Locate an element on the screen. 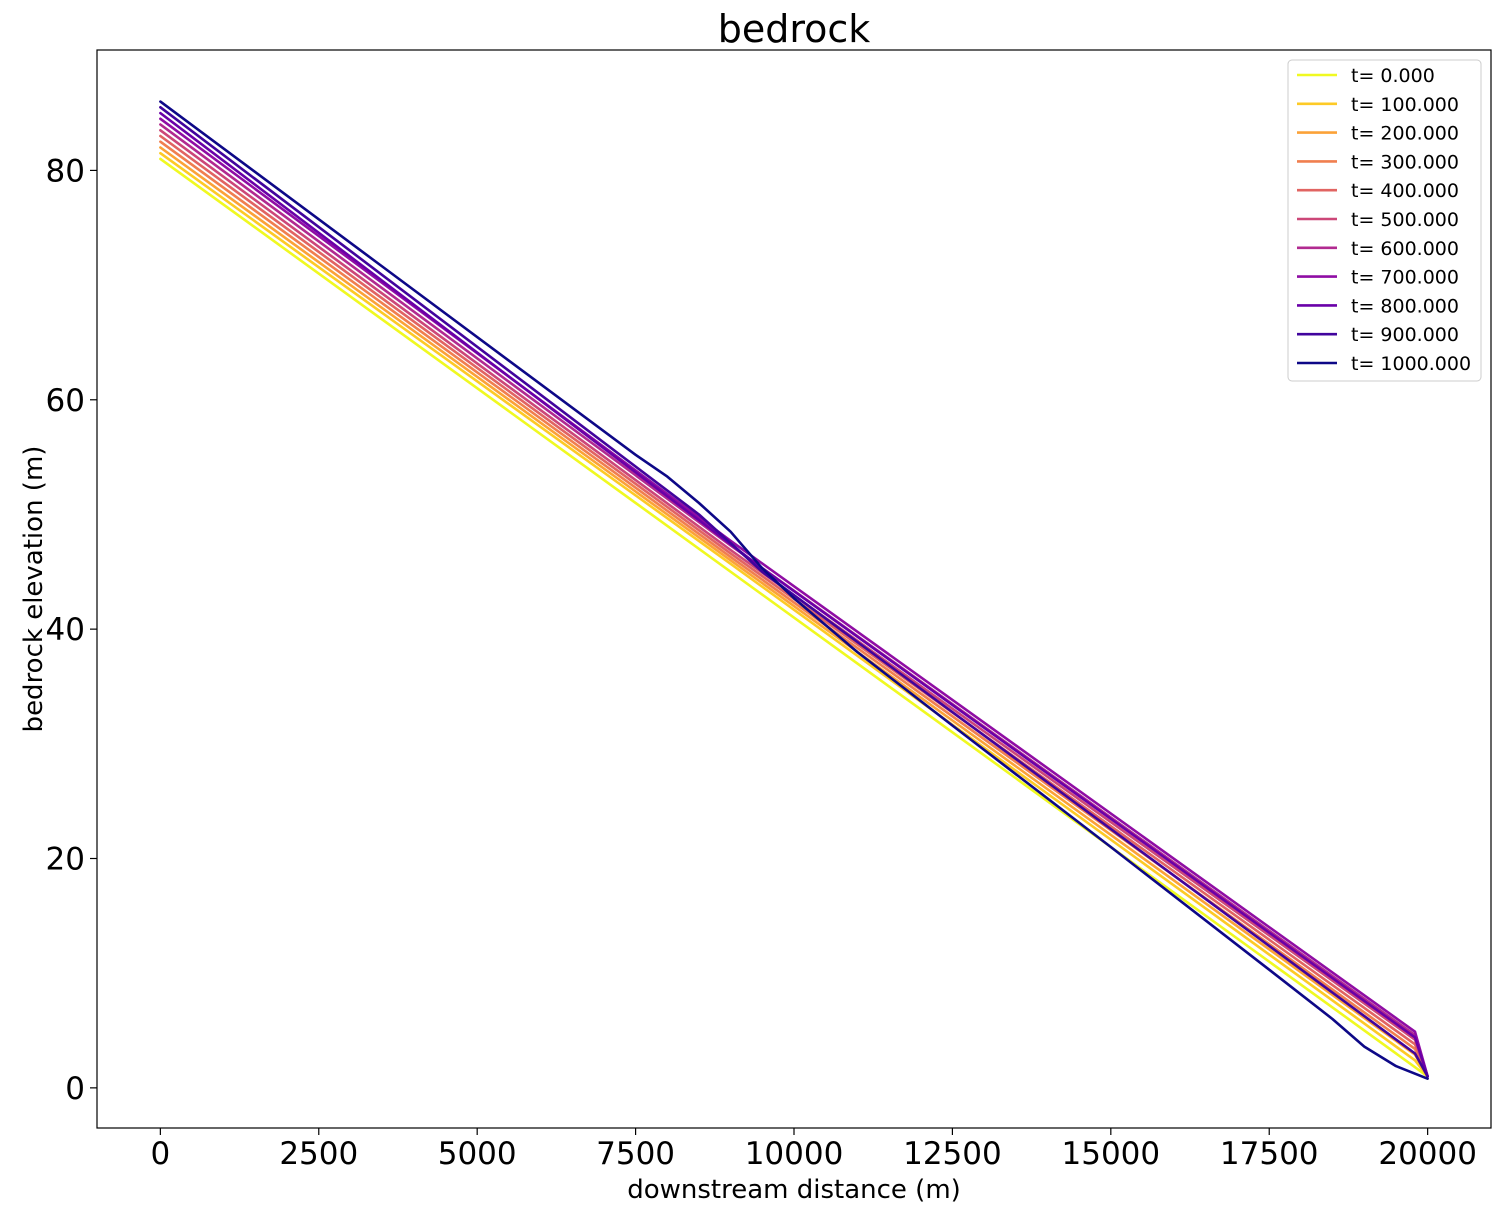  legend-label: t= 500.000 is located at coordinates (1405, 220).